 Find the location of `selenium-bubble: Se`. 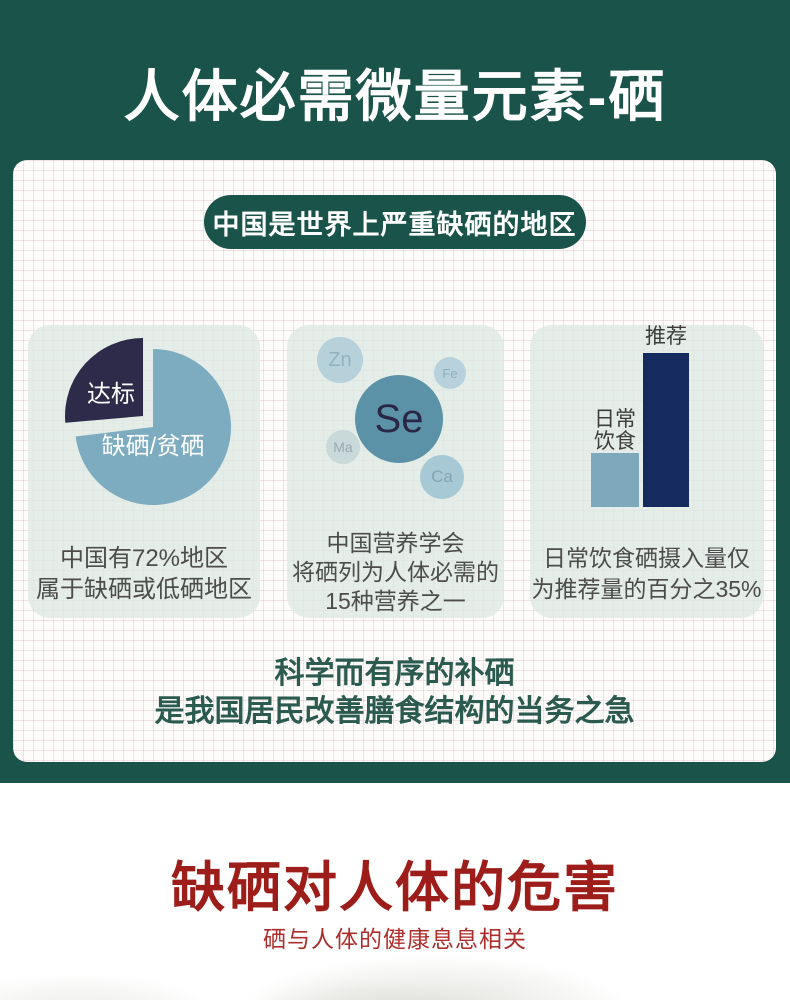

selenium-bubble: Se is located at coordinates (399, 419).